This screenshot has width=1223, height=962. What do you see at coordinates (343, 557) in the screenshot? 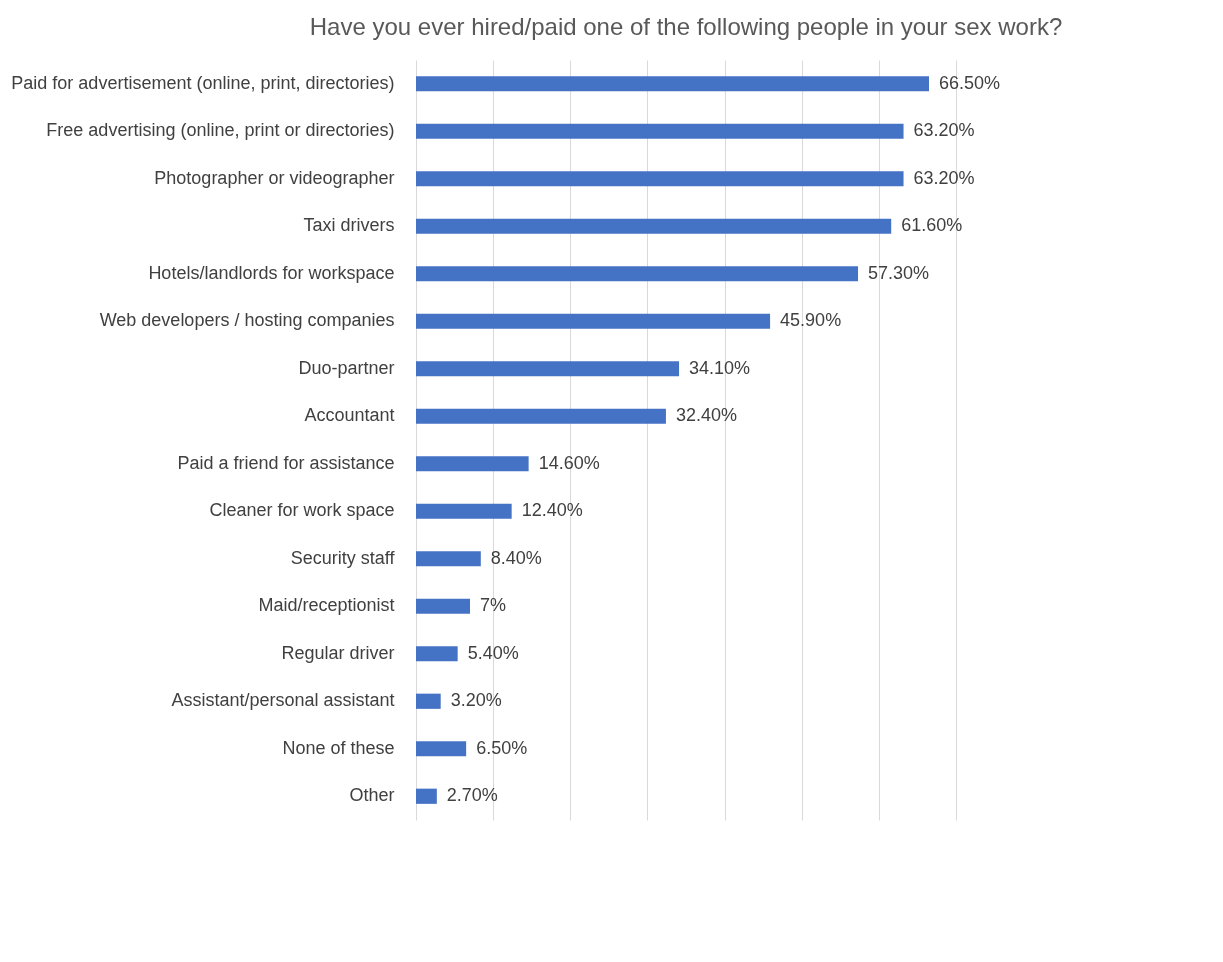
I see `y-tick-label: Security staff` at bounding box center [343, 557].